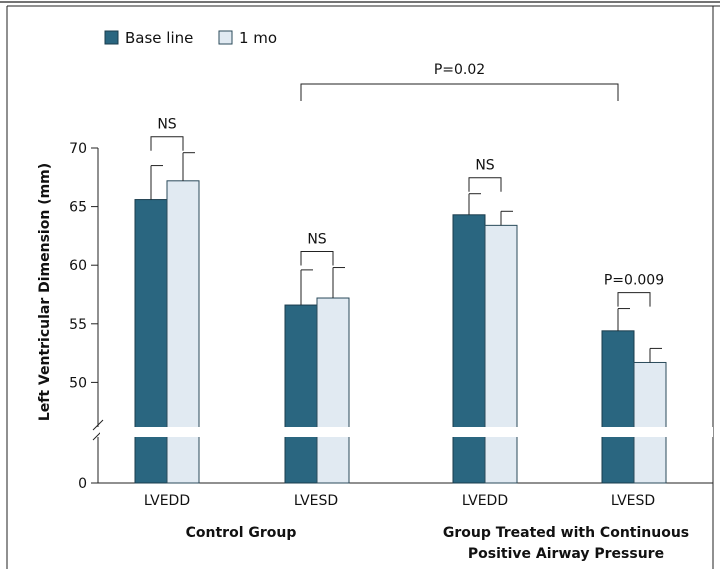 The height and width of the screenshot is (569, 720). What do you see at coordinates (241, 533) in the screenshot?
I see `group-label-control: Control Group` at bounding box center [241, 533].